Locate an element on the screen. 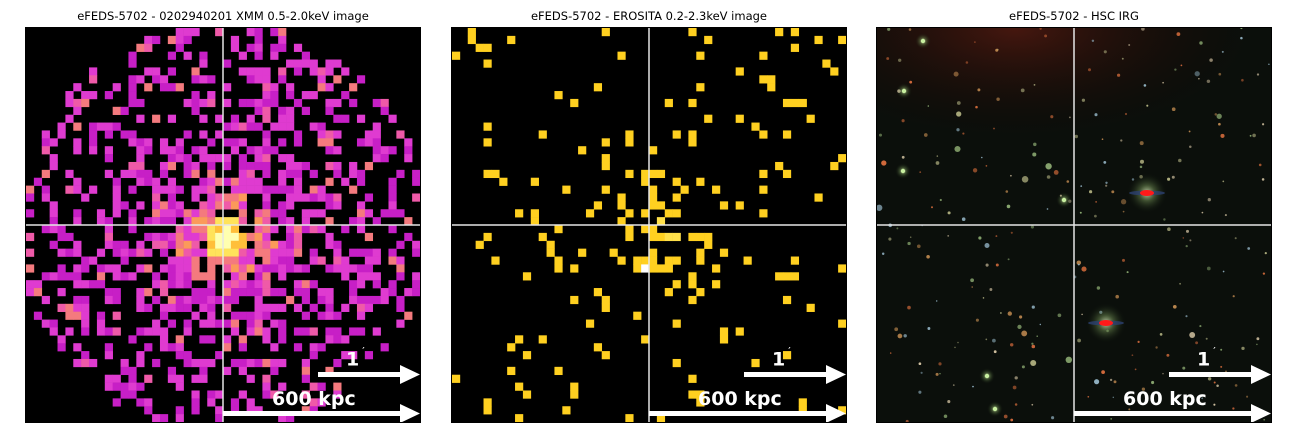 The height and width of the screenshot is (432, 1296). hsc-bright-star is located at coordinates (987, 376).